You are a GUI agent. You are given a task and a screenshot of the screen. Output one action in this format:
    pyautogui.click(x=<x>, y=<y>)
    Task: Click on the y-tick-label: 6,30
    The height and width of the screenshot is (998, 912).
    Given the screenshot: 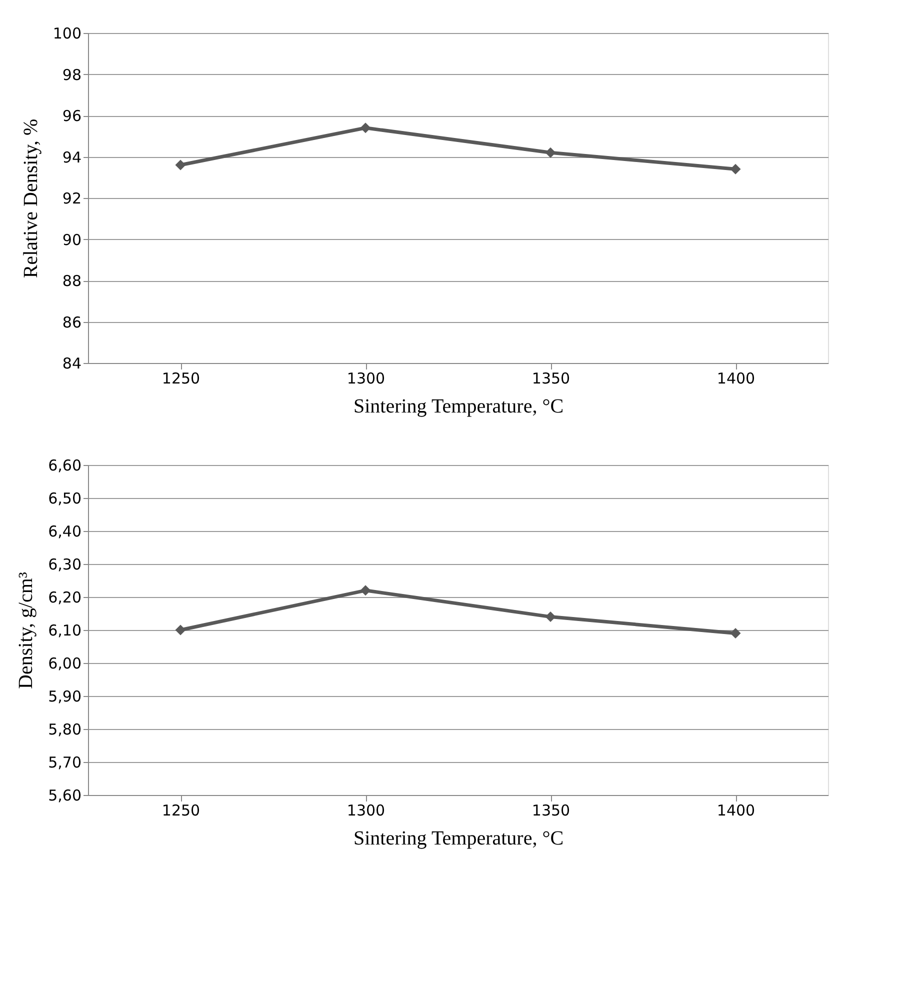 What is the action you would take?
    pyautogui.click(x=65, y=565)
    